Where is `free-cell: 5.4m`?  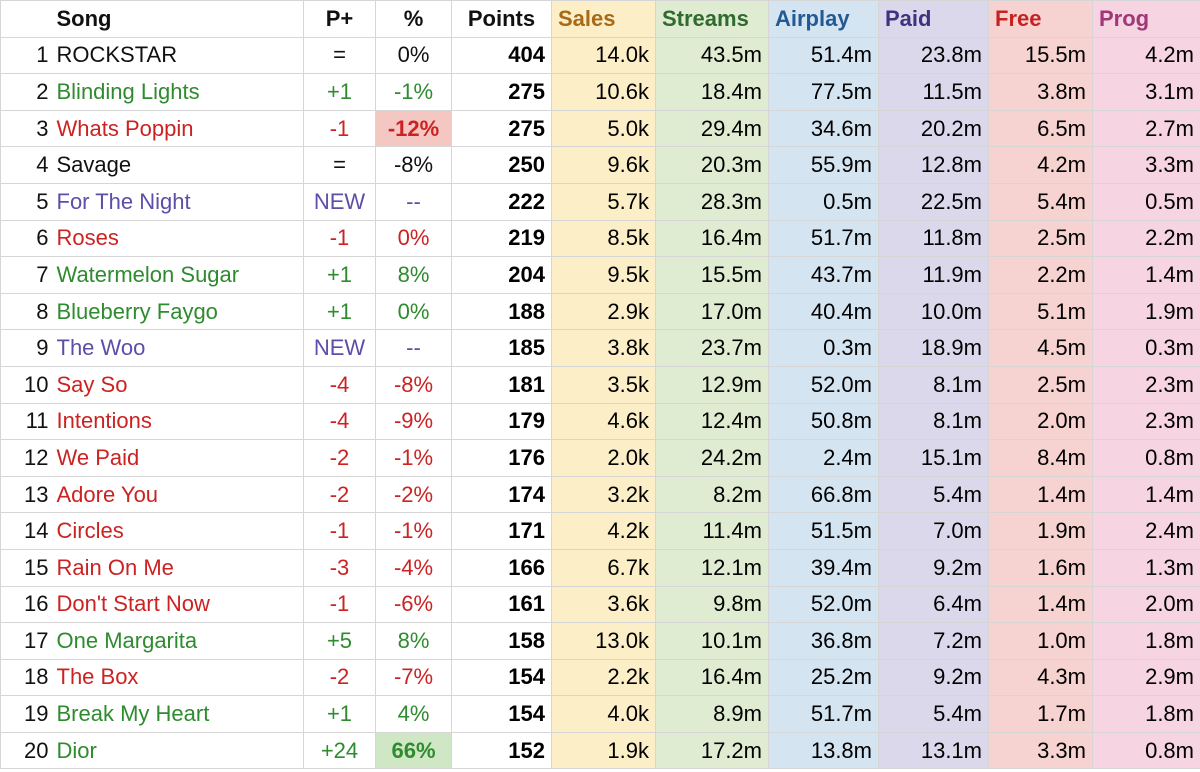 free-cell: 5.4m is located at coordinates (1040, 201).